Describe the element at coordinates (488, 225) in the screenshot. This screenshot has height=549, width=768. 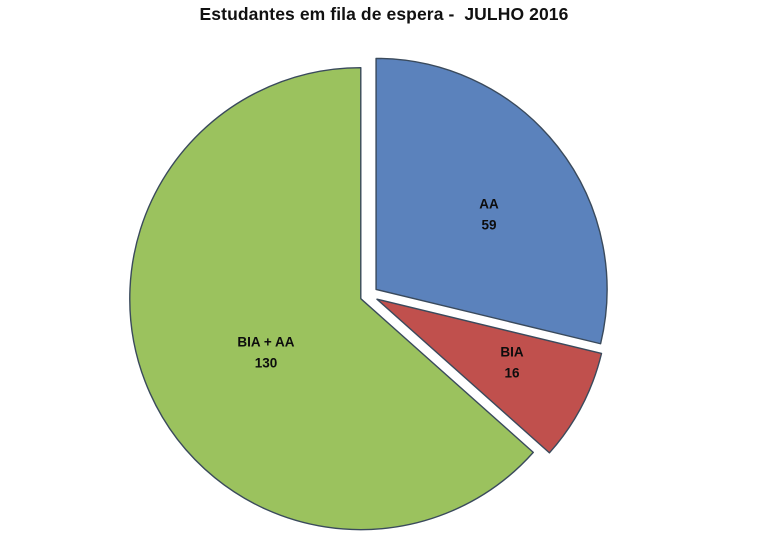
I see `pie-slice-label-value: 59` at that location.